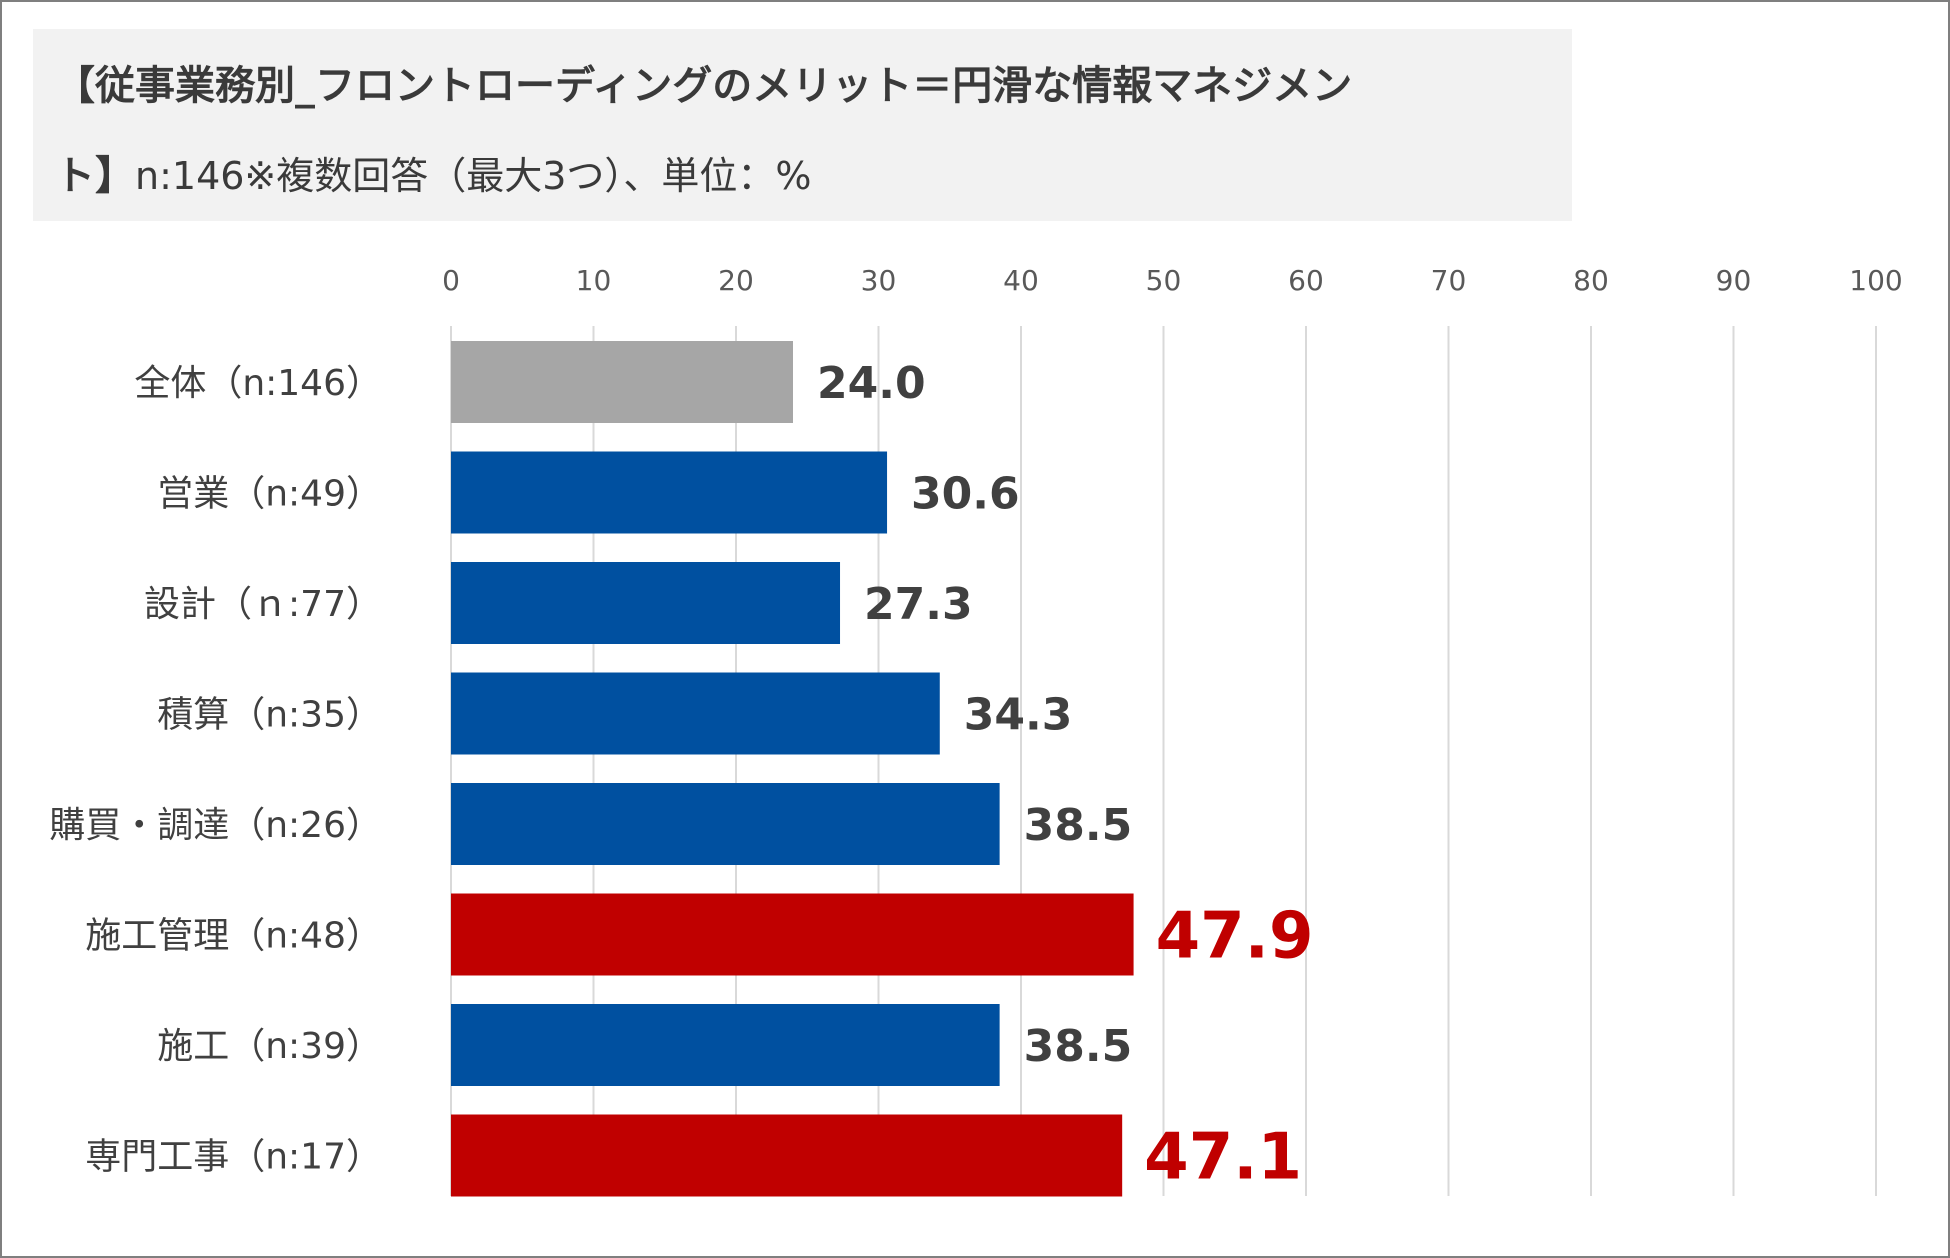  Describe the element at coordinates (269, 715) in the screenshot. I see `category-label: 積算（n:35）` at that location.